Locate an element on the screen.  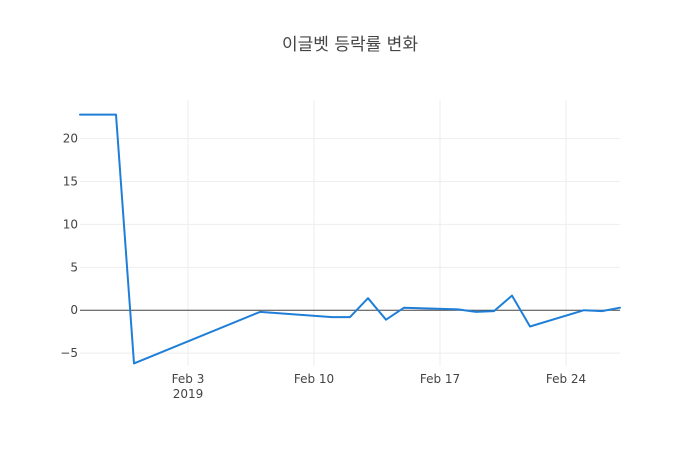
x-tick-label: Feb 10 is located at coordinates (314, 379).